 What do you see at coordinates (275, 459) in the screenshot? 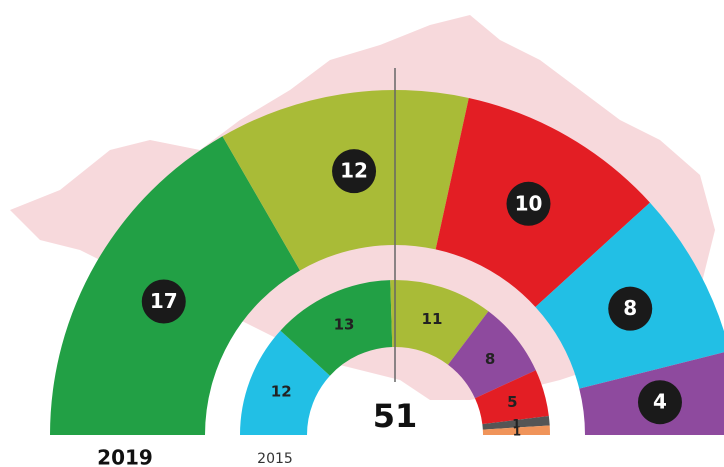
I see `ring-name: 2015` at bounding box center [275, 459].